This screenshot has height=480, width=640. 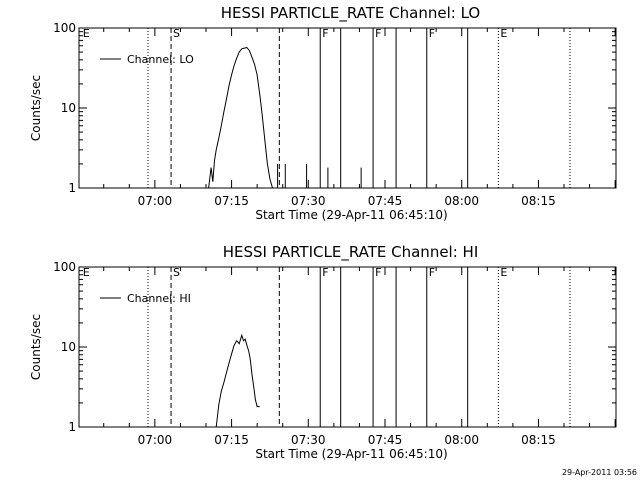 What do you see at coordinates (350, 13) in the screenshot?
I see `chart-title: HESSI PARTICLE_RATE Channel: LO` at bounding box center [350, 13].